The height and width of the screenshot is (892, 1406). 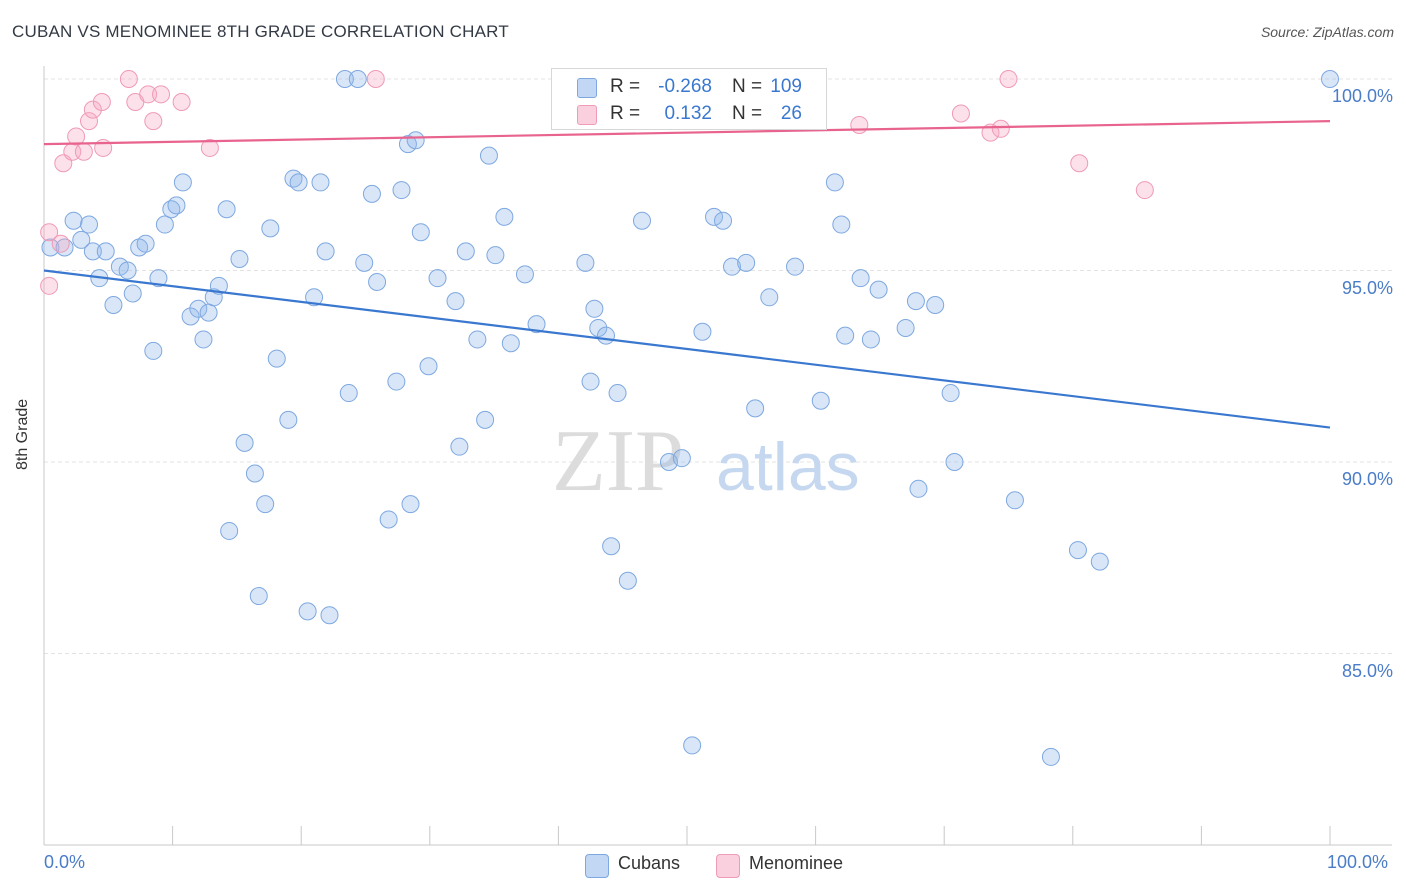 What do you see at coordinates (796, 863) in the screenshot?
I see `menominee-label: Menominee` at bounding box center [796, 863].